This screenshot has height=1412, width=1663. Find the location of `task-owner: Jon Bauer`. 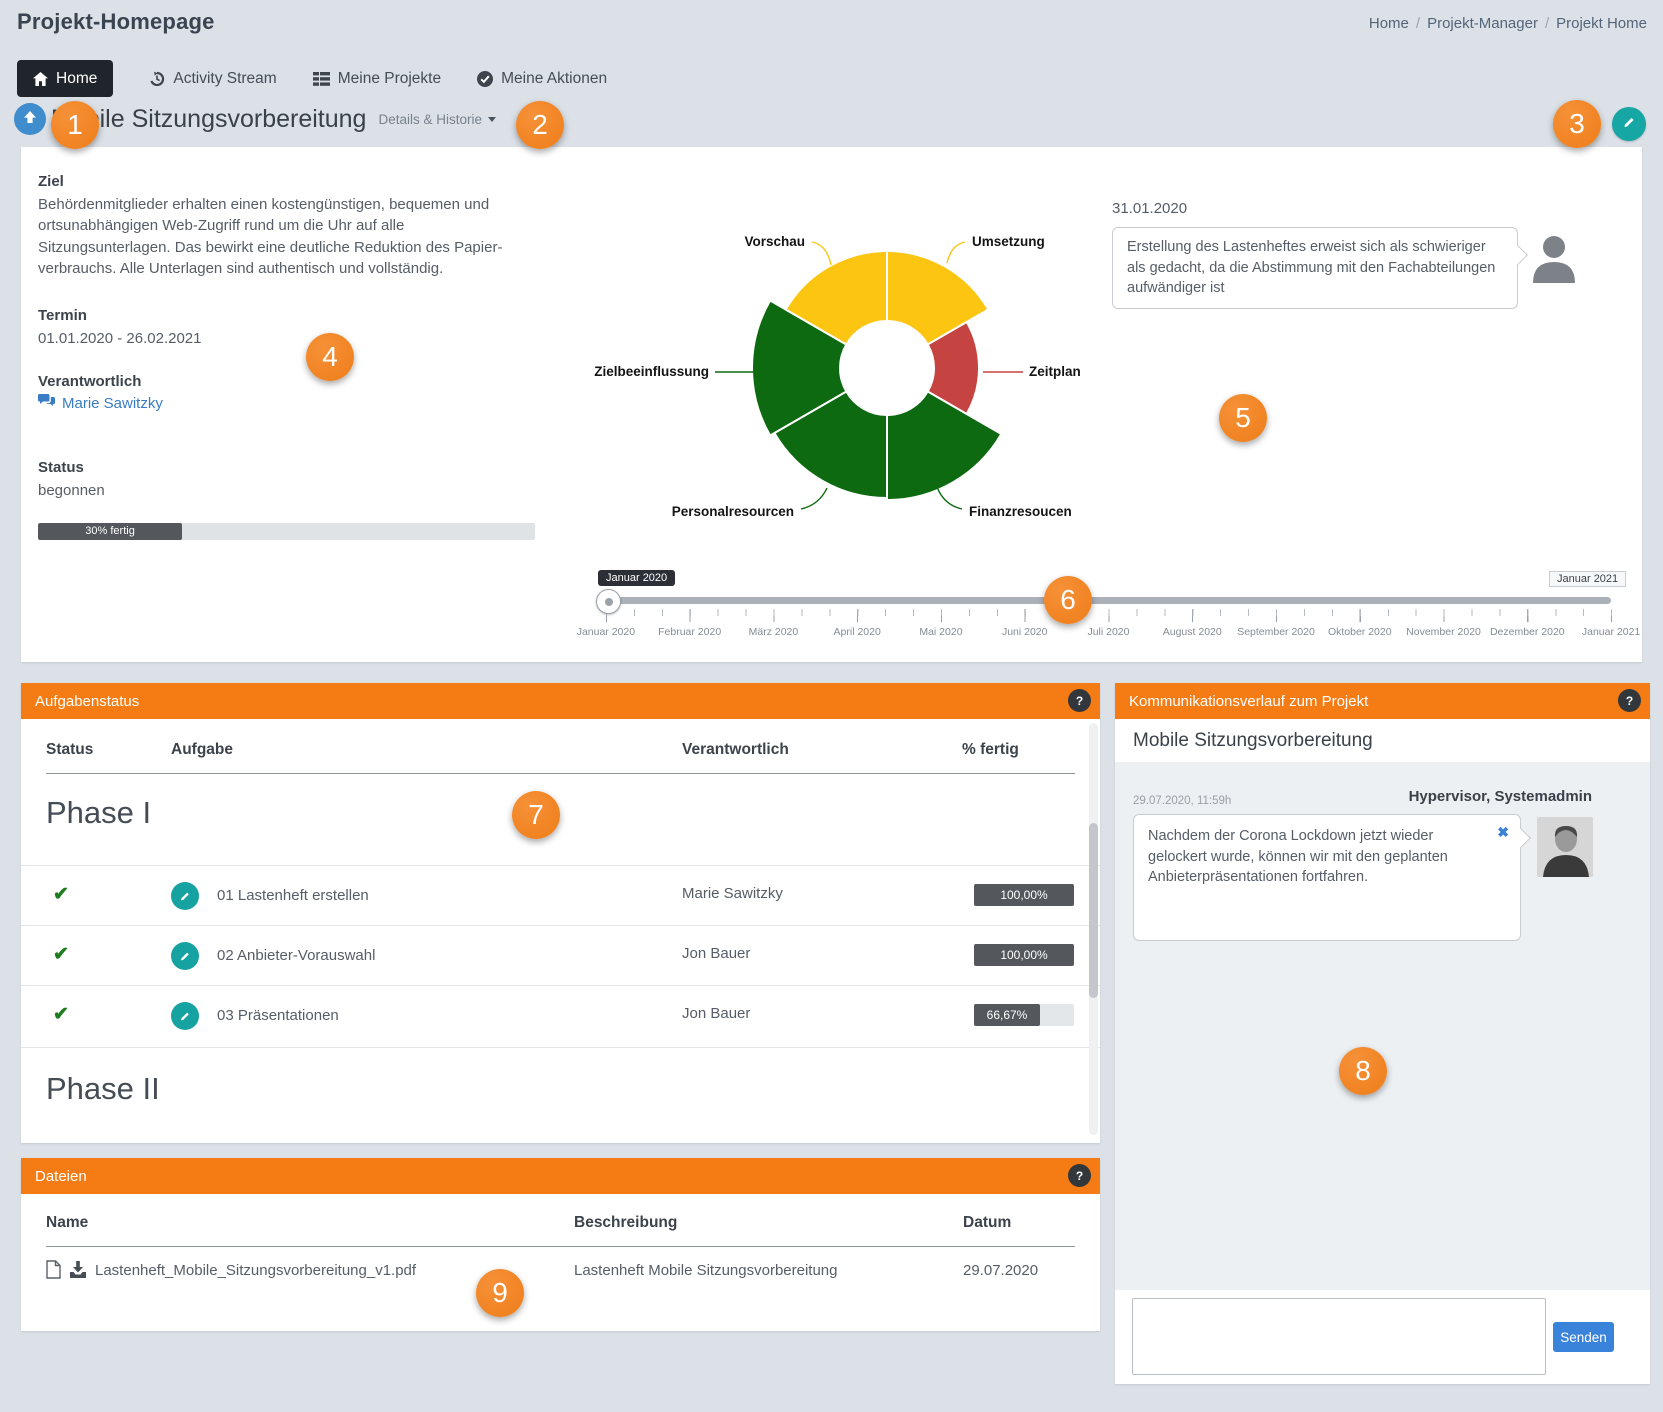

task-owner: Jon Bauer is located at coordinates (716, 953).